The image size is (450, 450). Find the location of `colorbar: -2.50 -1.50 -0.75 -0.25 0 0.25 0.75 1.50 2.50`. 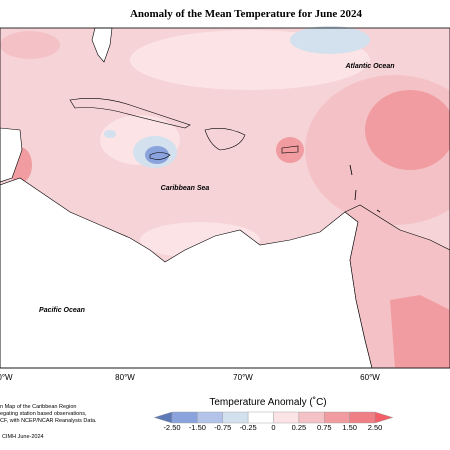

colorbar: -2.50 -1.50 -0.75 -0.25 0 0.25 0.75 1.50 2.50 is located at coordinates (273, 421).